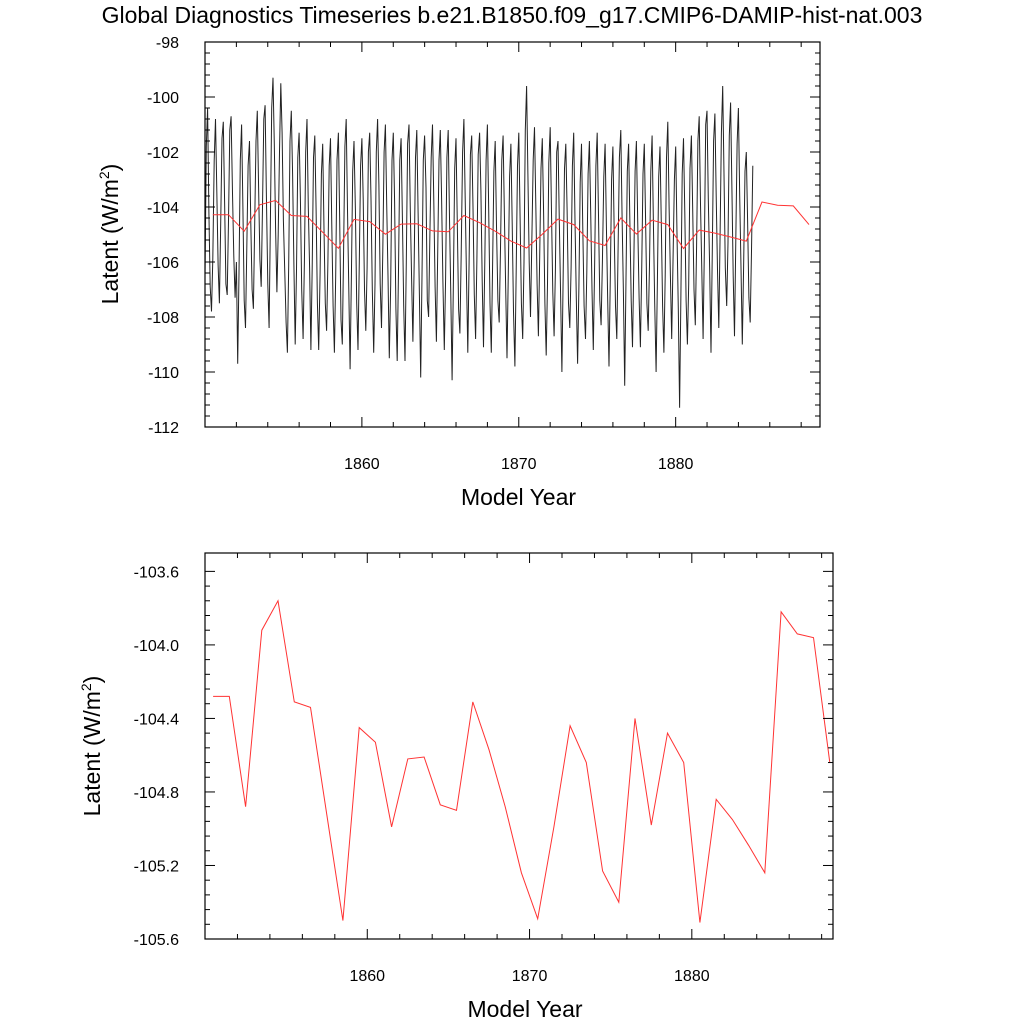 This screenshot has width=1024, height=1024. I want to click on y-tick-label: -104.0, so click(156, 646).